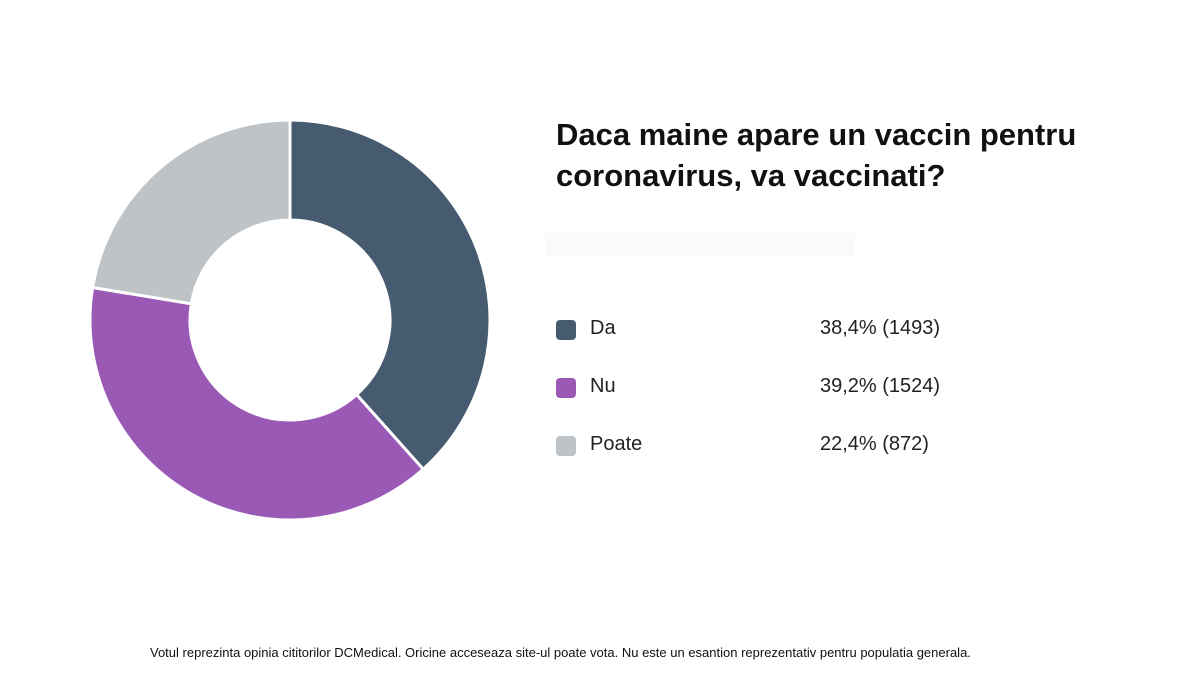 Image resolution: width=1200 pixels, height=675 pixels. What do you see at coordinates (566, 446) in the screenshot?
I see `legend-swatch-poate` at bounding box center [566, 446].